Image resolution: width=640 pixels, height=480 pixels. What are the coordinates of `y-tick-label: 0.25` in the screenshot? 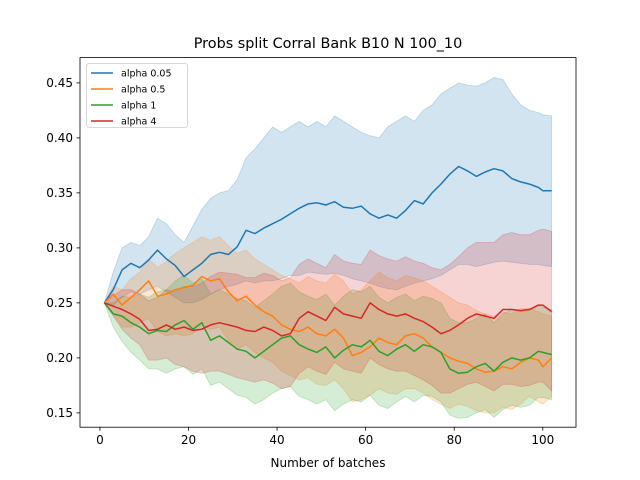 It's located at (59, 303).